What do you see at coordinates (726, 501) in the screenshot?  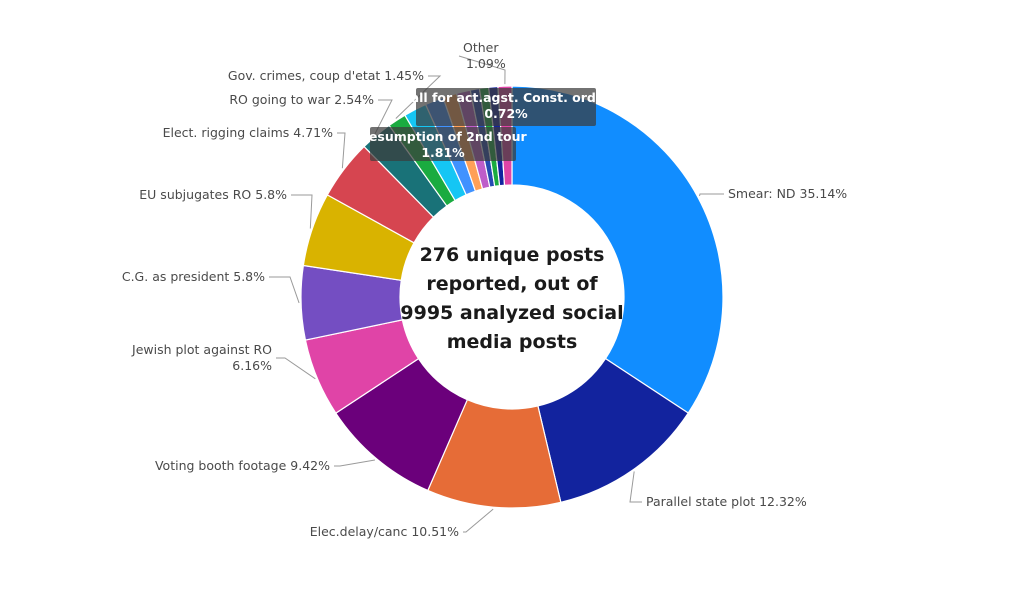 I see `slice-label: Parallel state plot 12.32%` at bounding box center [726, 501].